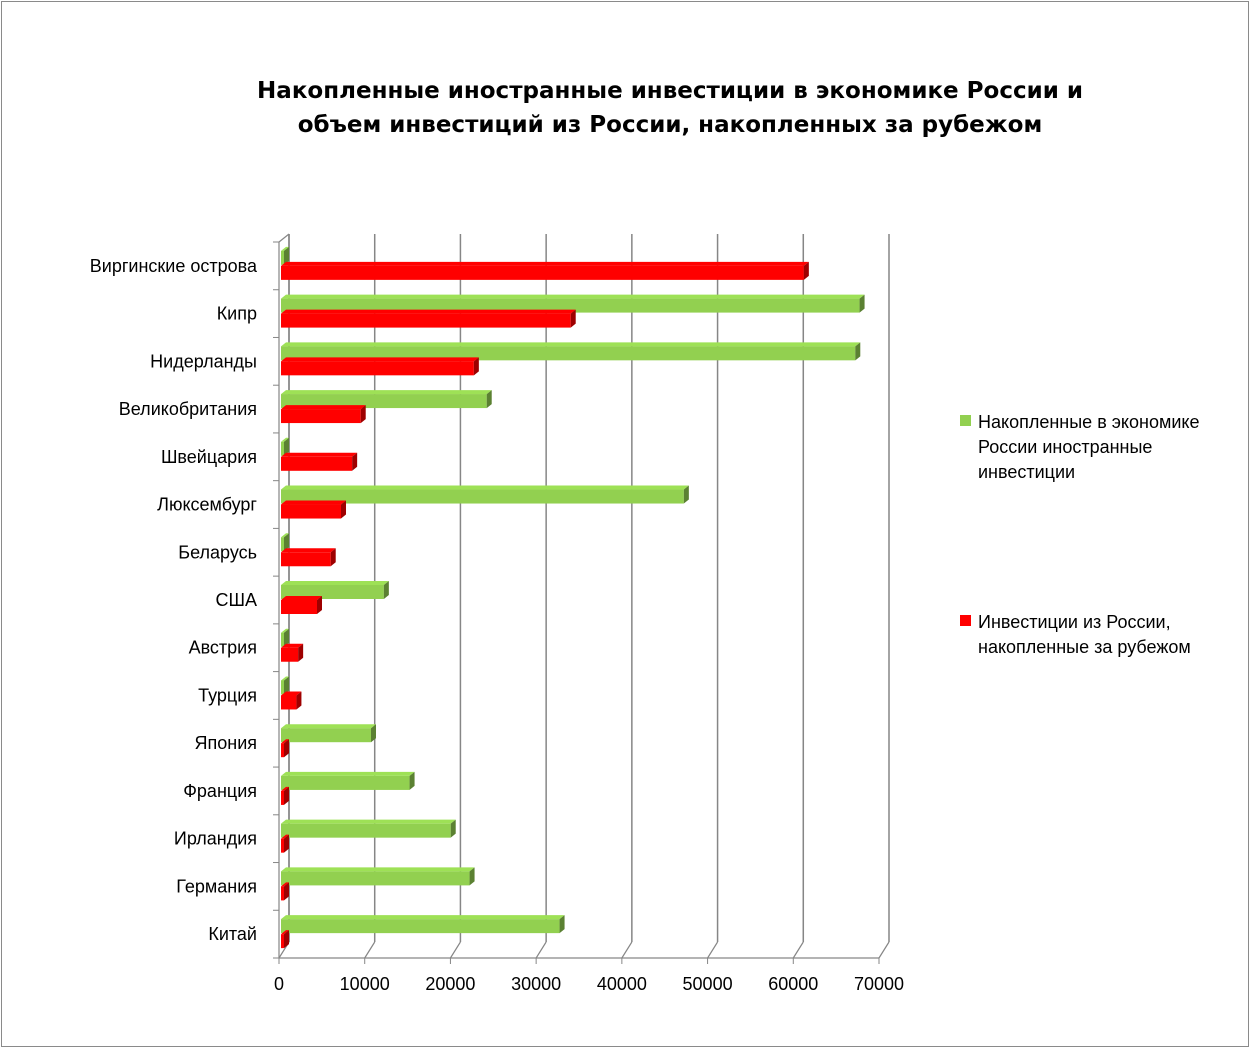  I want to click on category-label: Германия, so click(216, 886).